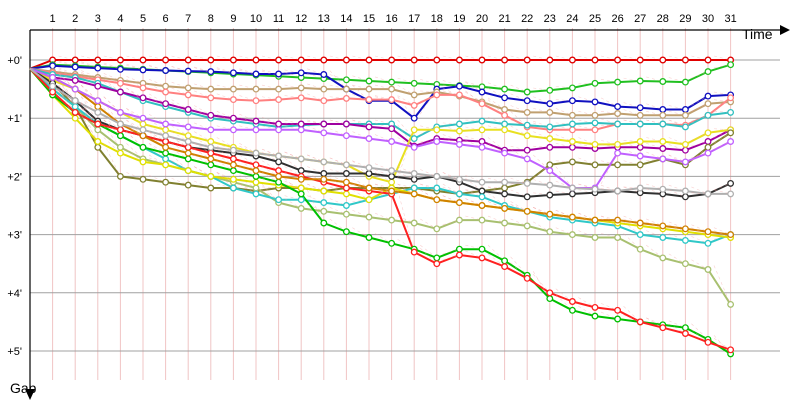 Image resolution: width=800 pixels, height=400 pixels. I want to click on y-tick-label: +3', so click(14, 236).